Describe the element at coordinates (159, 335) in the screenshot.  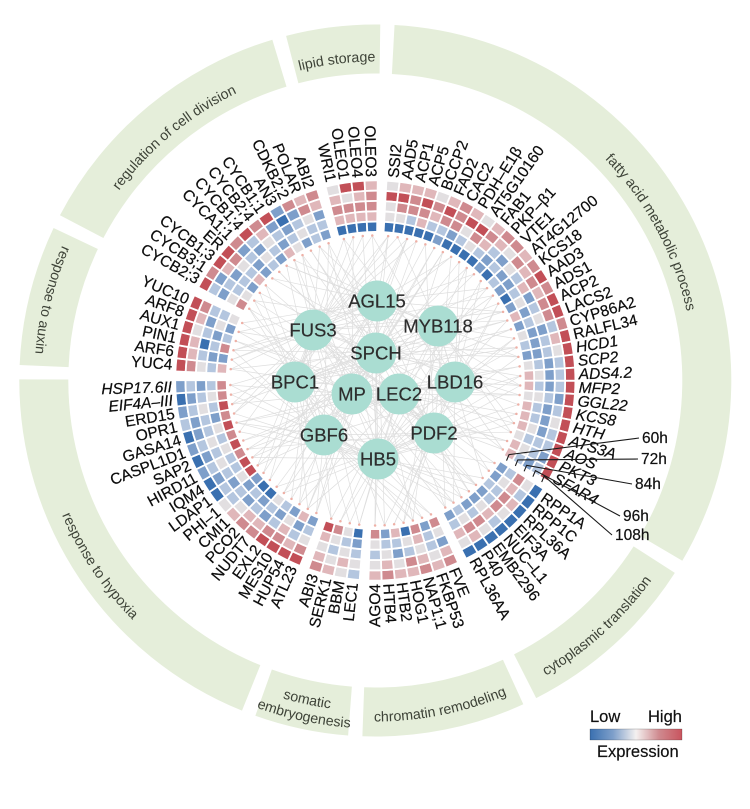
I see `svg-text: PIN1` at that location.